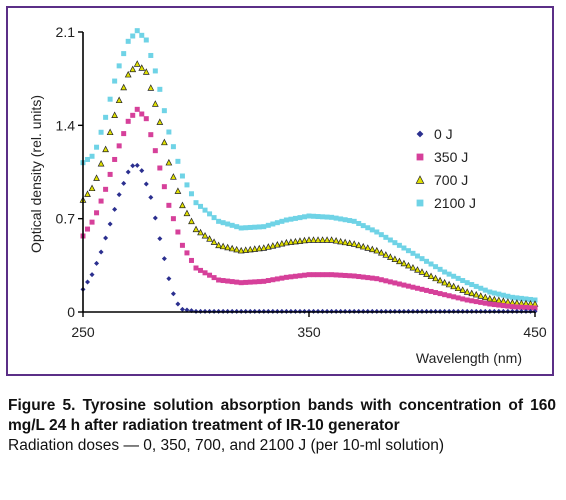 This screenshot has width=566, height=500. What do you see at coordinates (420, 179) in the screenshot?
I see `legend-marker` at bounding box center [420, 179].